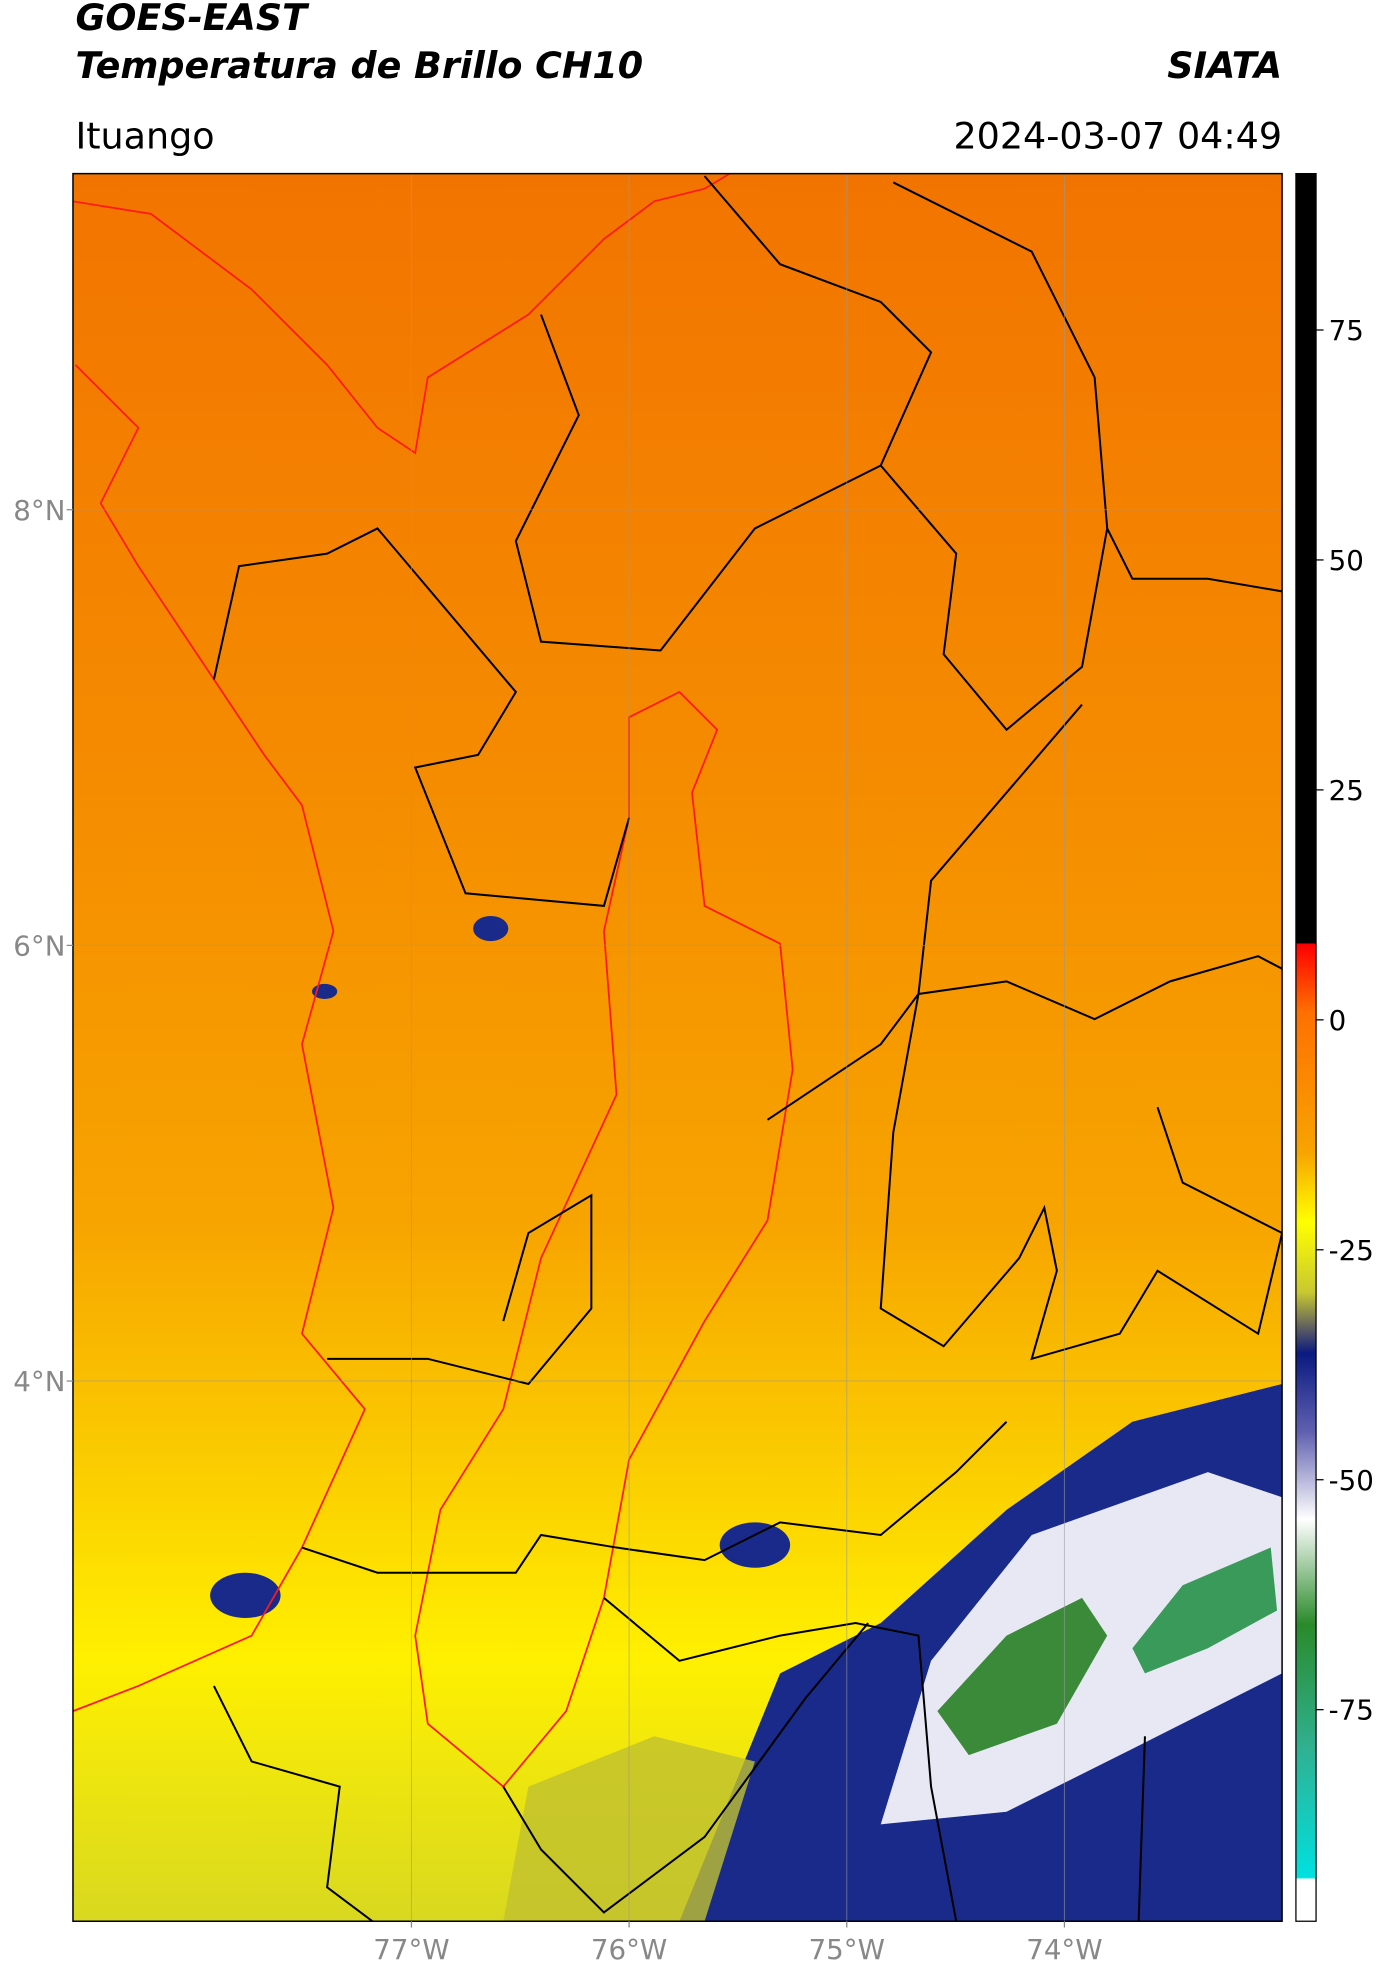  Describe the element at coordinates (1306, 1047) in the screenshot. I see `colorbar` at that location.